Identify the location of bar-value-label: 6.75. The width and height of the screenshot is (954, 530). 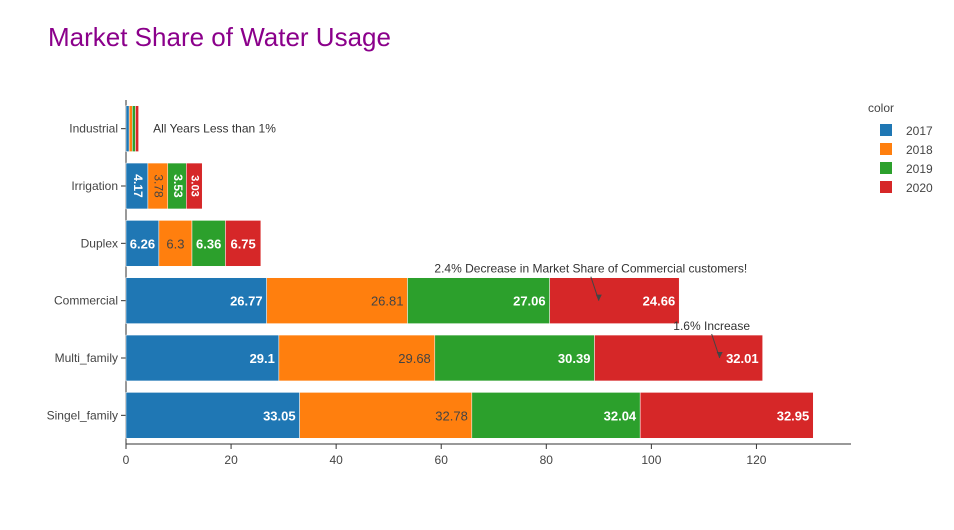
(242, 243).